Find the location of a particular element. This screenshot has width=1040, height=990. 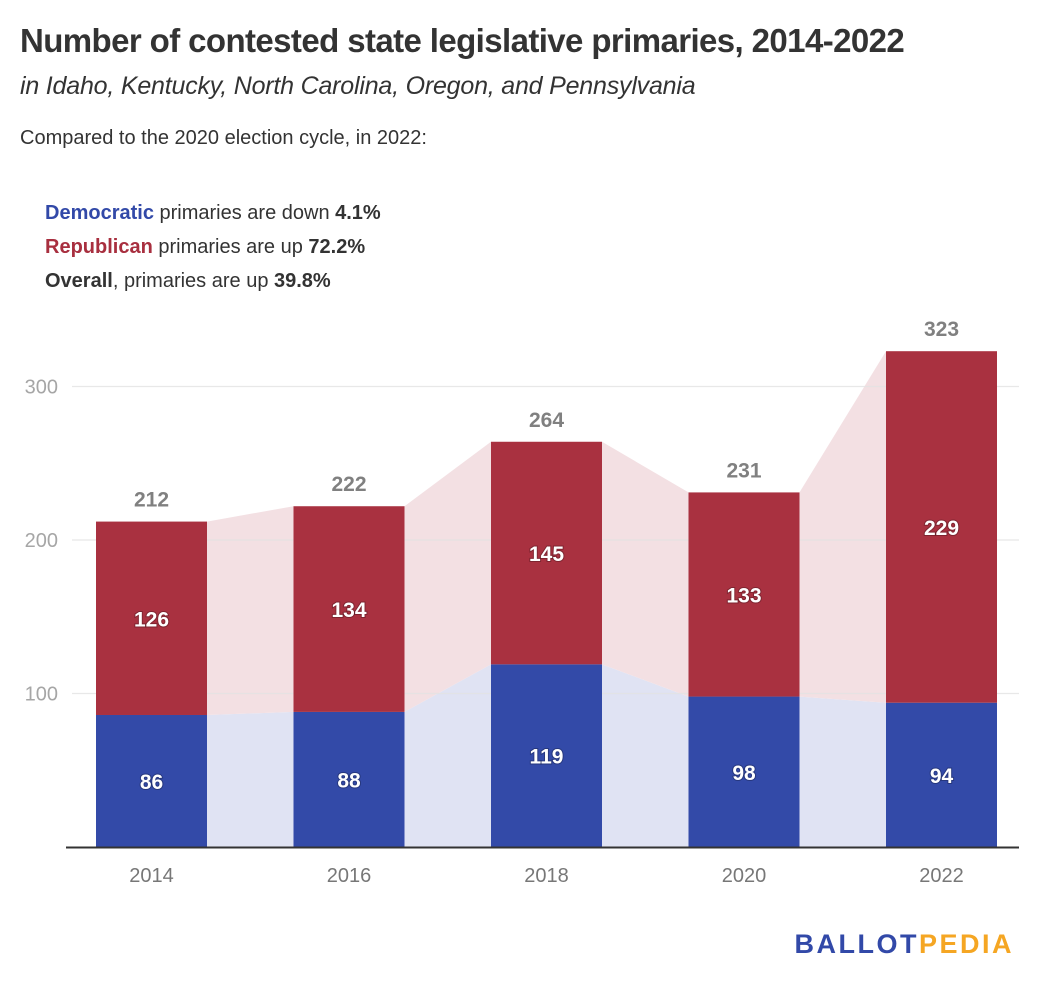

note-overall: Overall, primaries are up 39.8% is located at coordinates (213, 281).